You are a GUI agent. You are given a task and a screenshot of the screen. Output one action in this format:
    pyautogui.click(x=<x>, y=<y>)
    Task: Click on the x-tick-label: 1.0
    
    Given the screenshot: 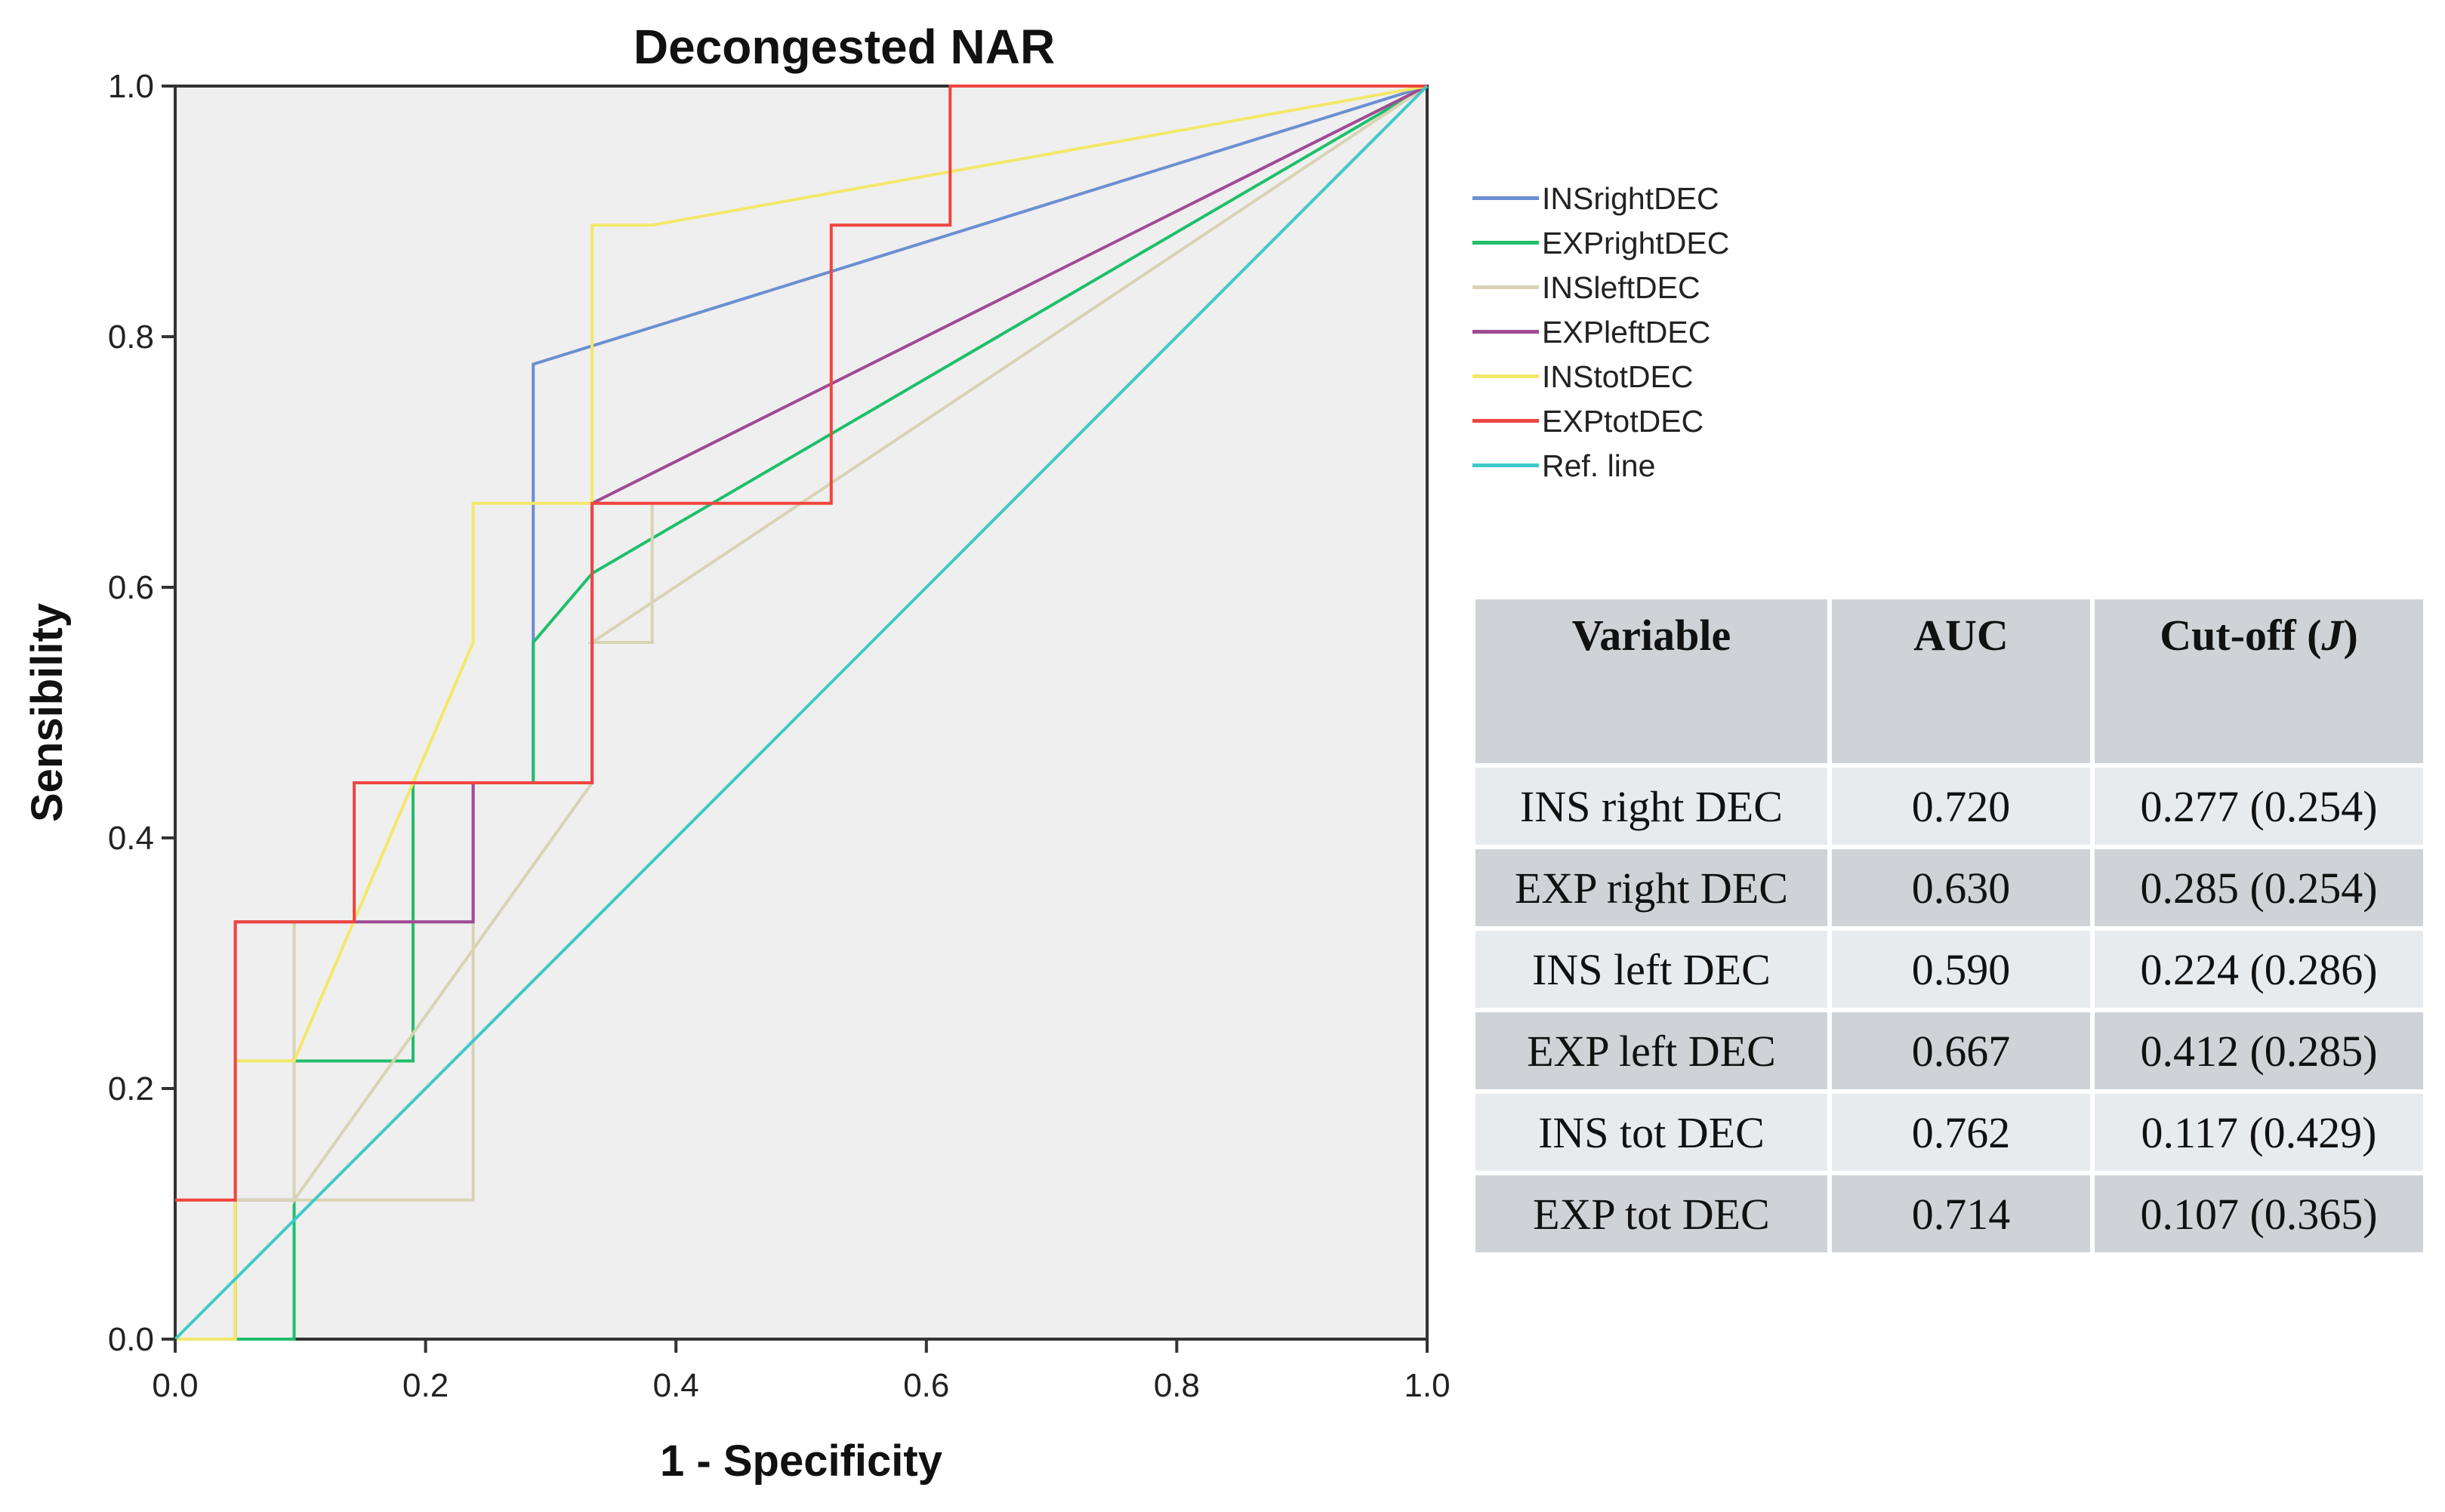 What is the action you would take?
    pyautogui.click(x=1427, y=1385)
    